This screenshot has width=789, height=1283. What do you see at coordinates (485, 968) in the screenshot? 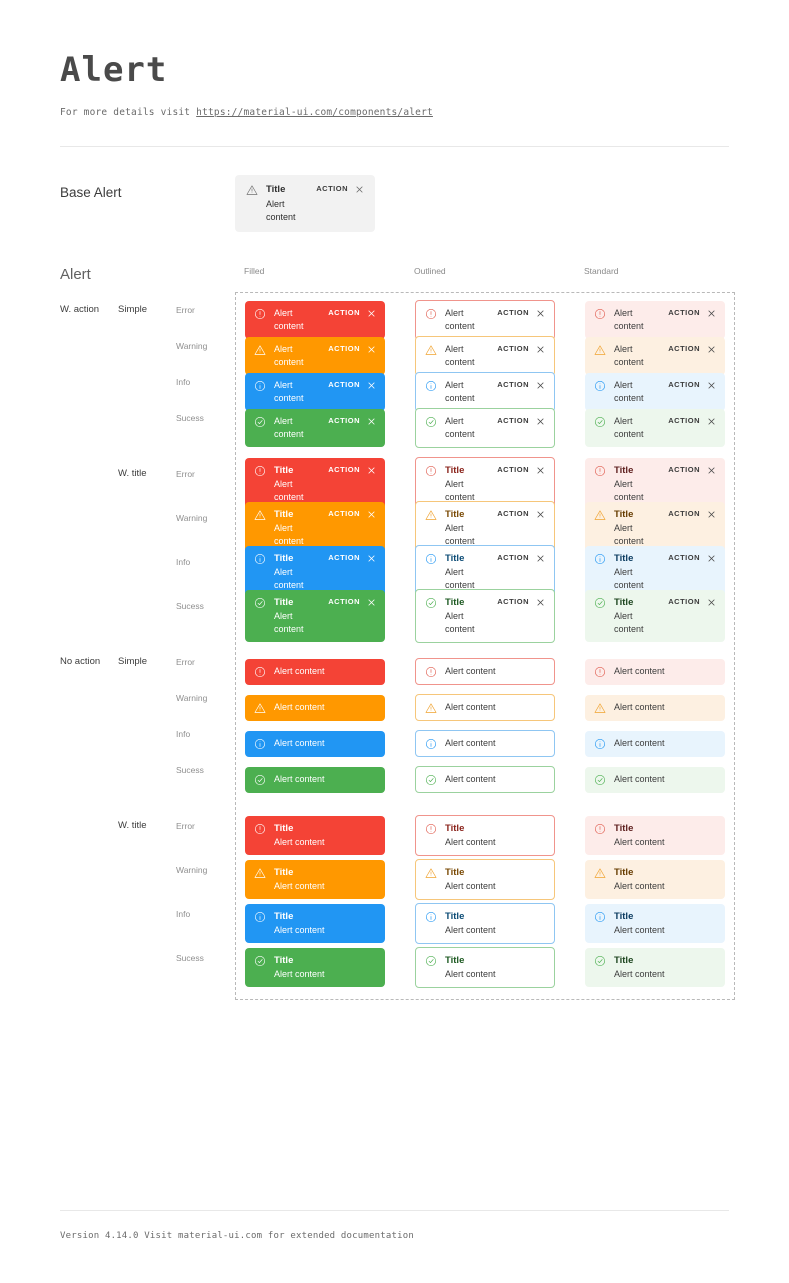
I see `alert-outlined-success: Title Alert content` at bounding box center [485, 968].